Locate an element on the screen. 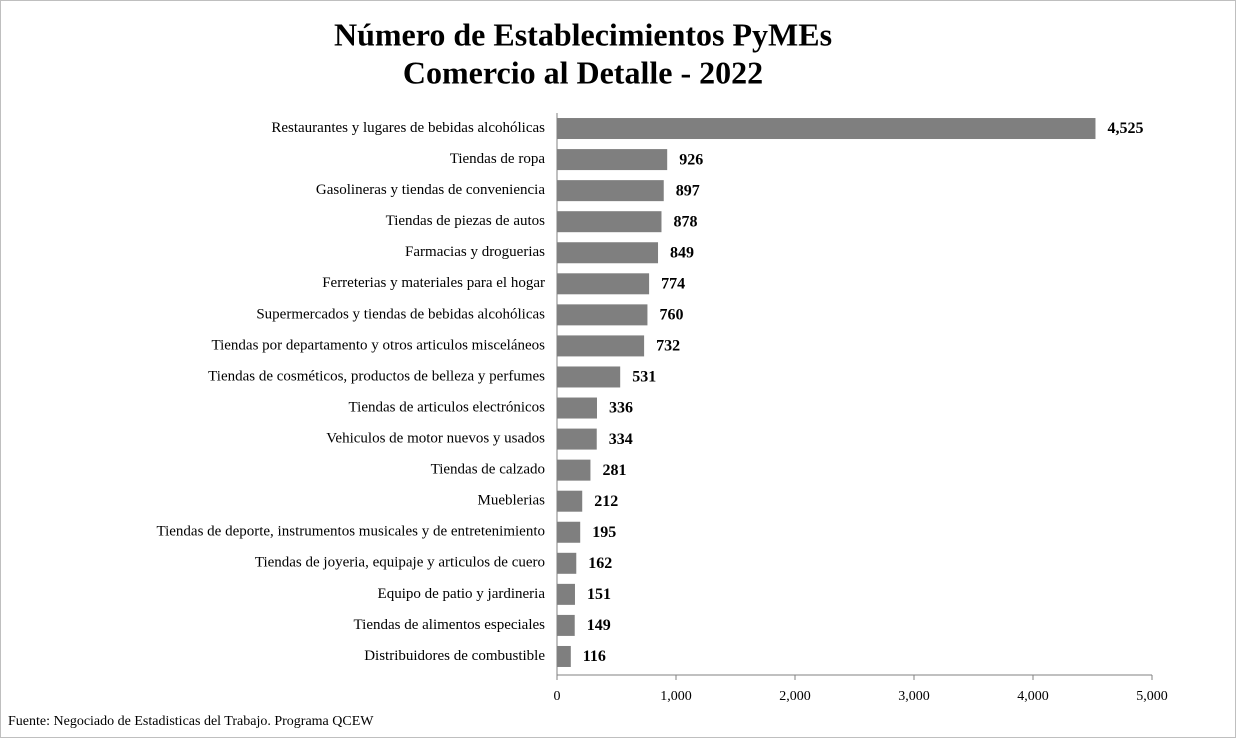 This screenshot has height=738, width=1236. y-tick-label: Equipo de patio y jardineria is located at coordinates (462, 594).